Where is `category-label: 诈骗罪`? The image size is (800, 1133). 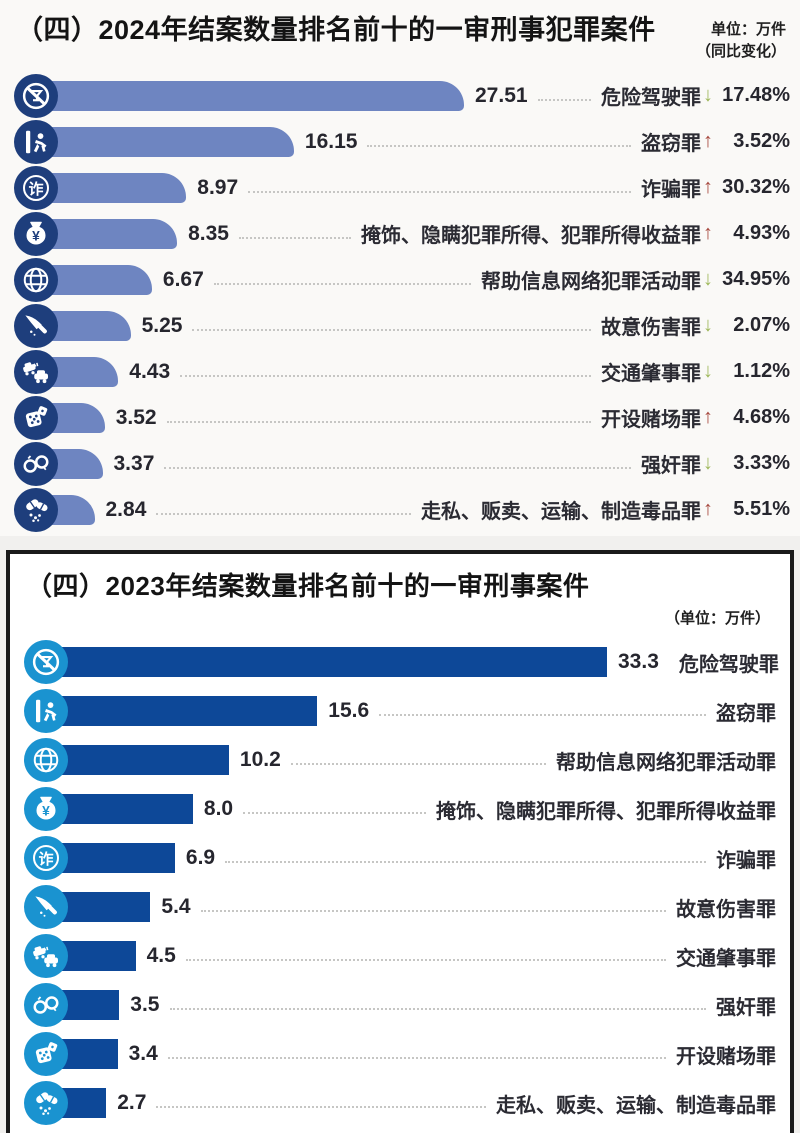 category-label: 诈骗罪 is located at coordinates (671, 190).